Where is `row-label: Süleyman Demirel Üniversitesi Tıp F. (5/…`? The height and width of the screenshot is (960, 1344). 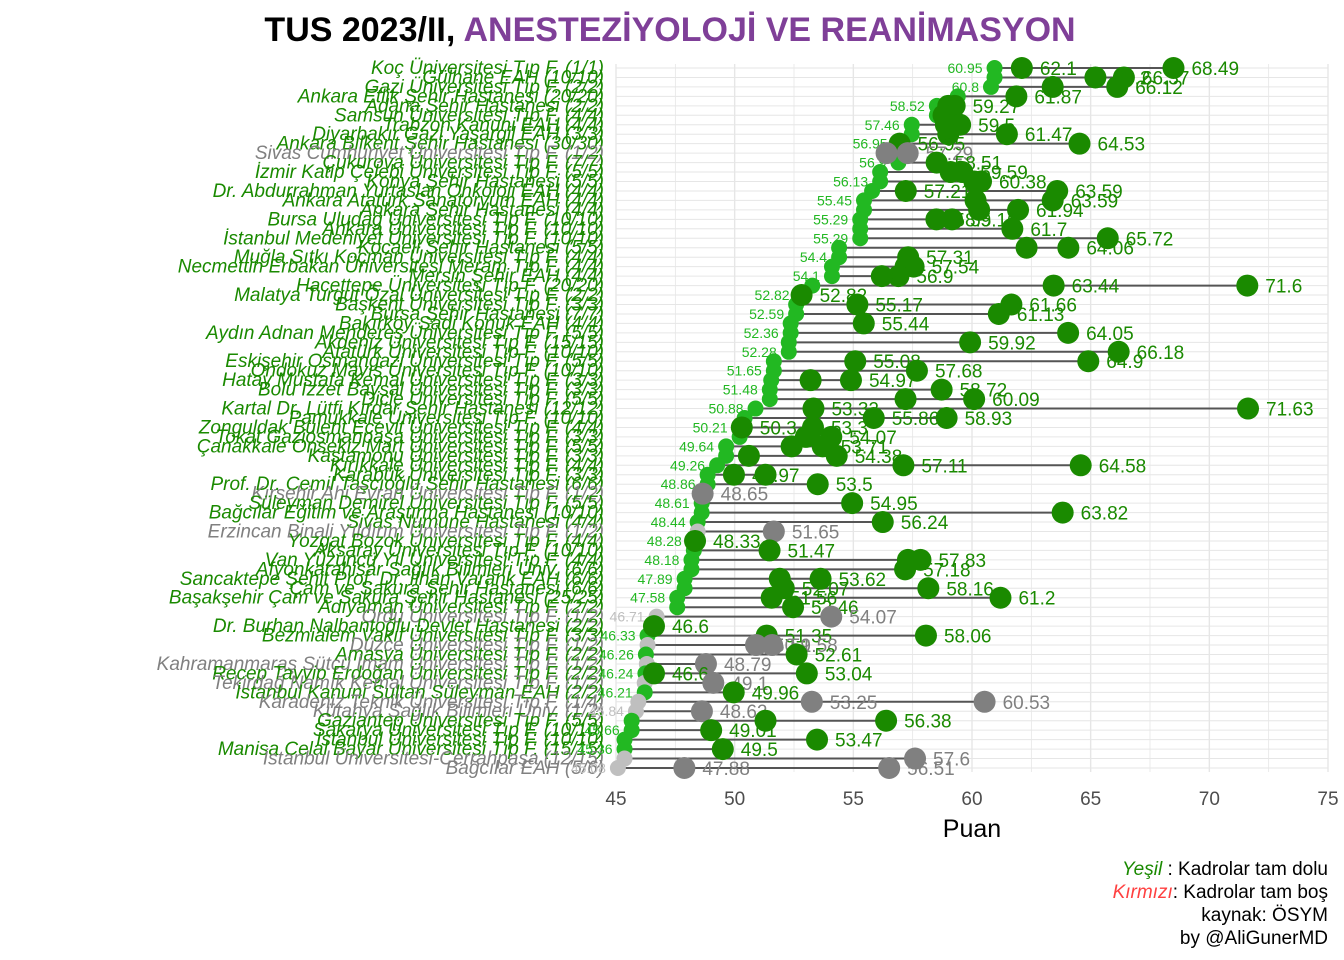
row-label: Süleyman Demirel Üniversitesi Tıp F. (5/… is located at coordinates (426, 503).